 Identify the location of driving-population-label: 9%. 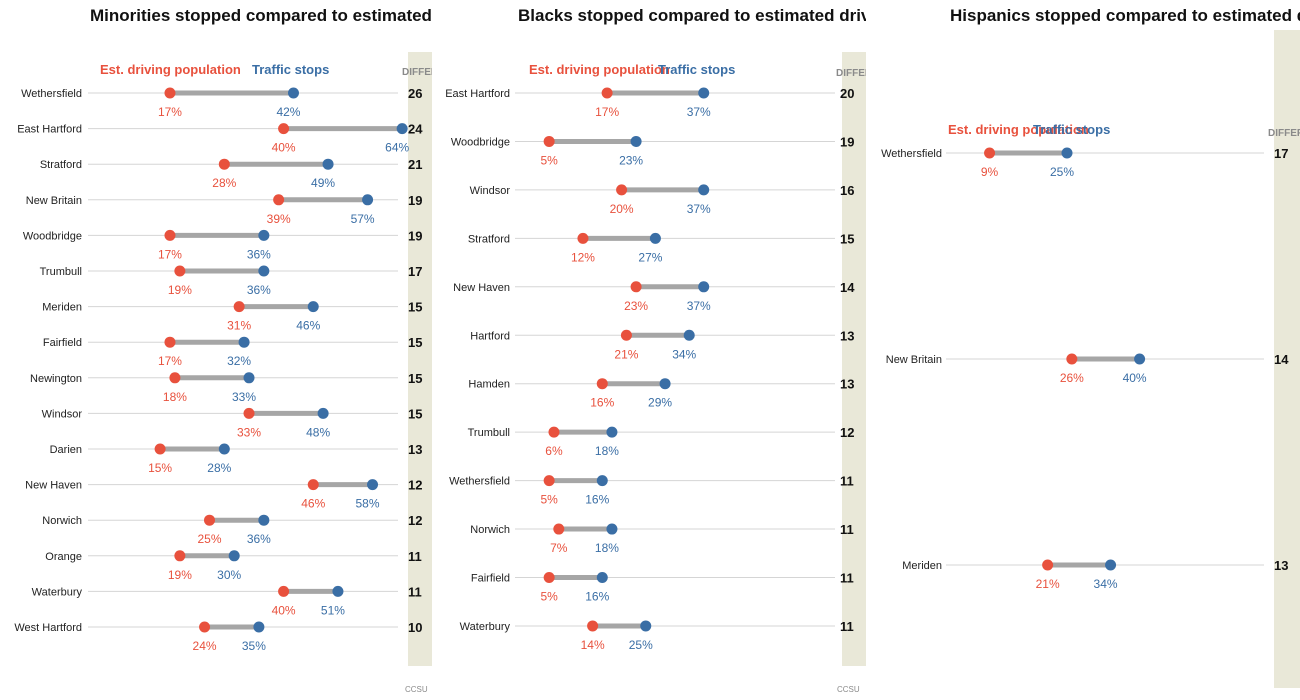
(990, 172).